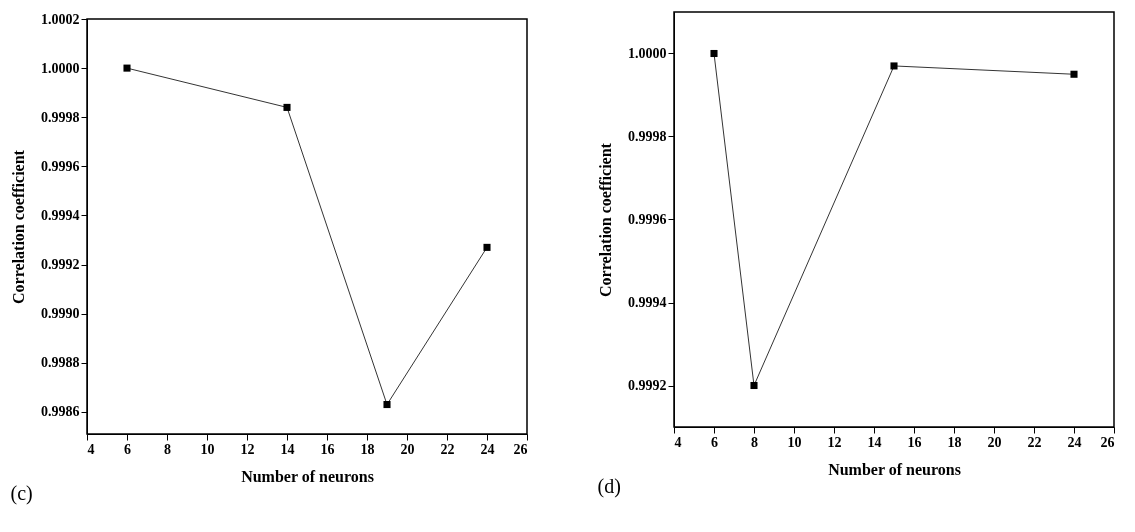 This screenshot has height=532, width=1135. Describe the element at coordinates (60, 314) in the screenshot. I see `y-tick-label: 0.9990` at that location.